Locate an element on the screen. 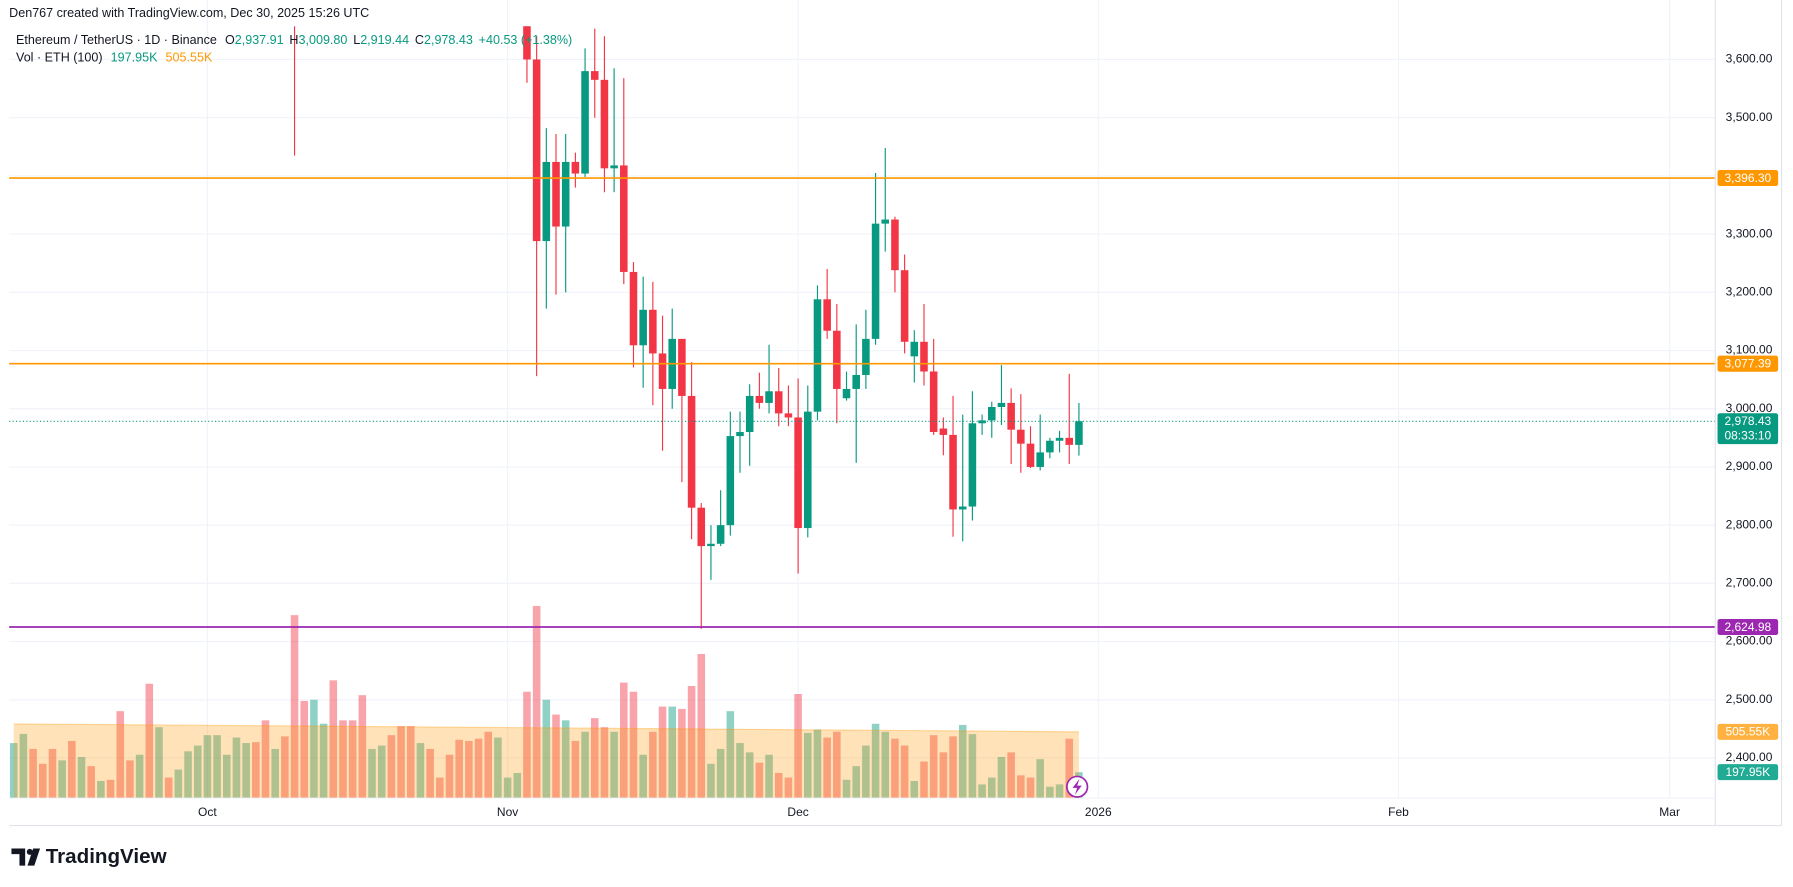 The image size is (1793, 887). y-tick-label: 3,200.00 is located at coordinates (1749, 291).